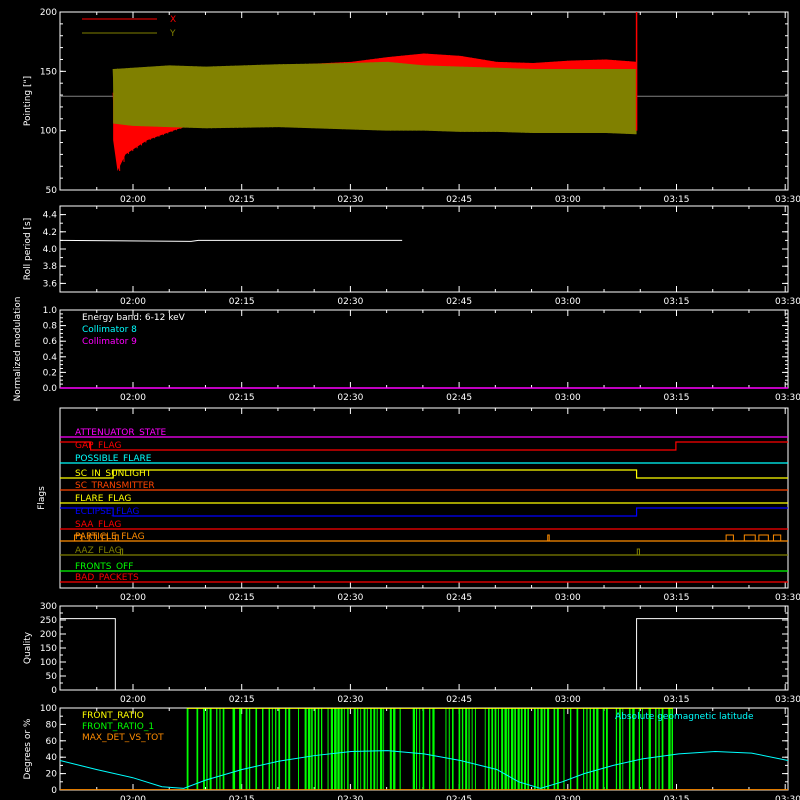 The height and width of the screenshot is (800, 800). Describe the element at coordinates (173, 20) in the screenshot. I see `legend-x-label: X` at that location.